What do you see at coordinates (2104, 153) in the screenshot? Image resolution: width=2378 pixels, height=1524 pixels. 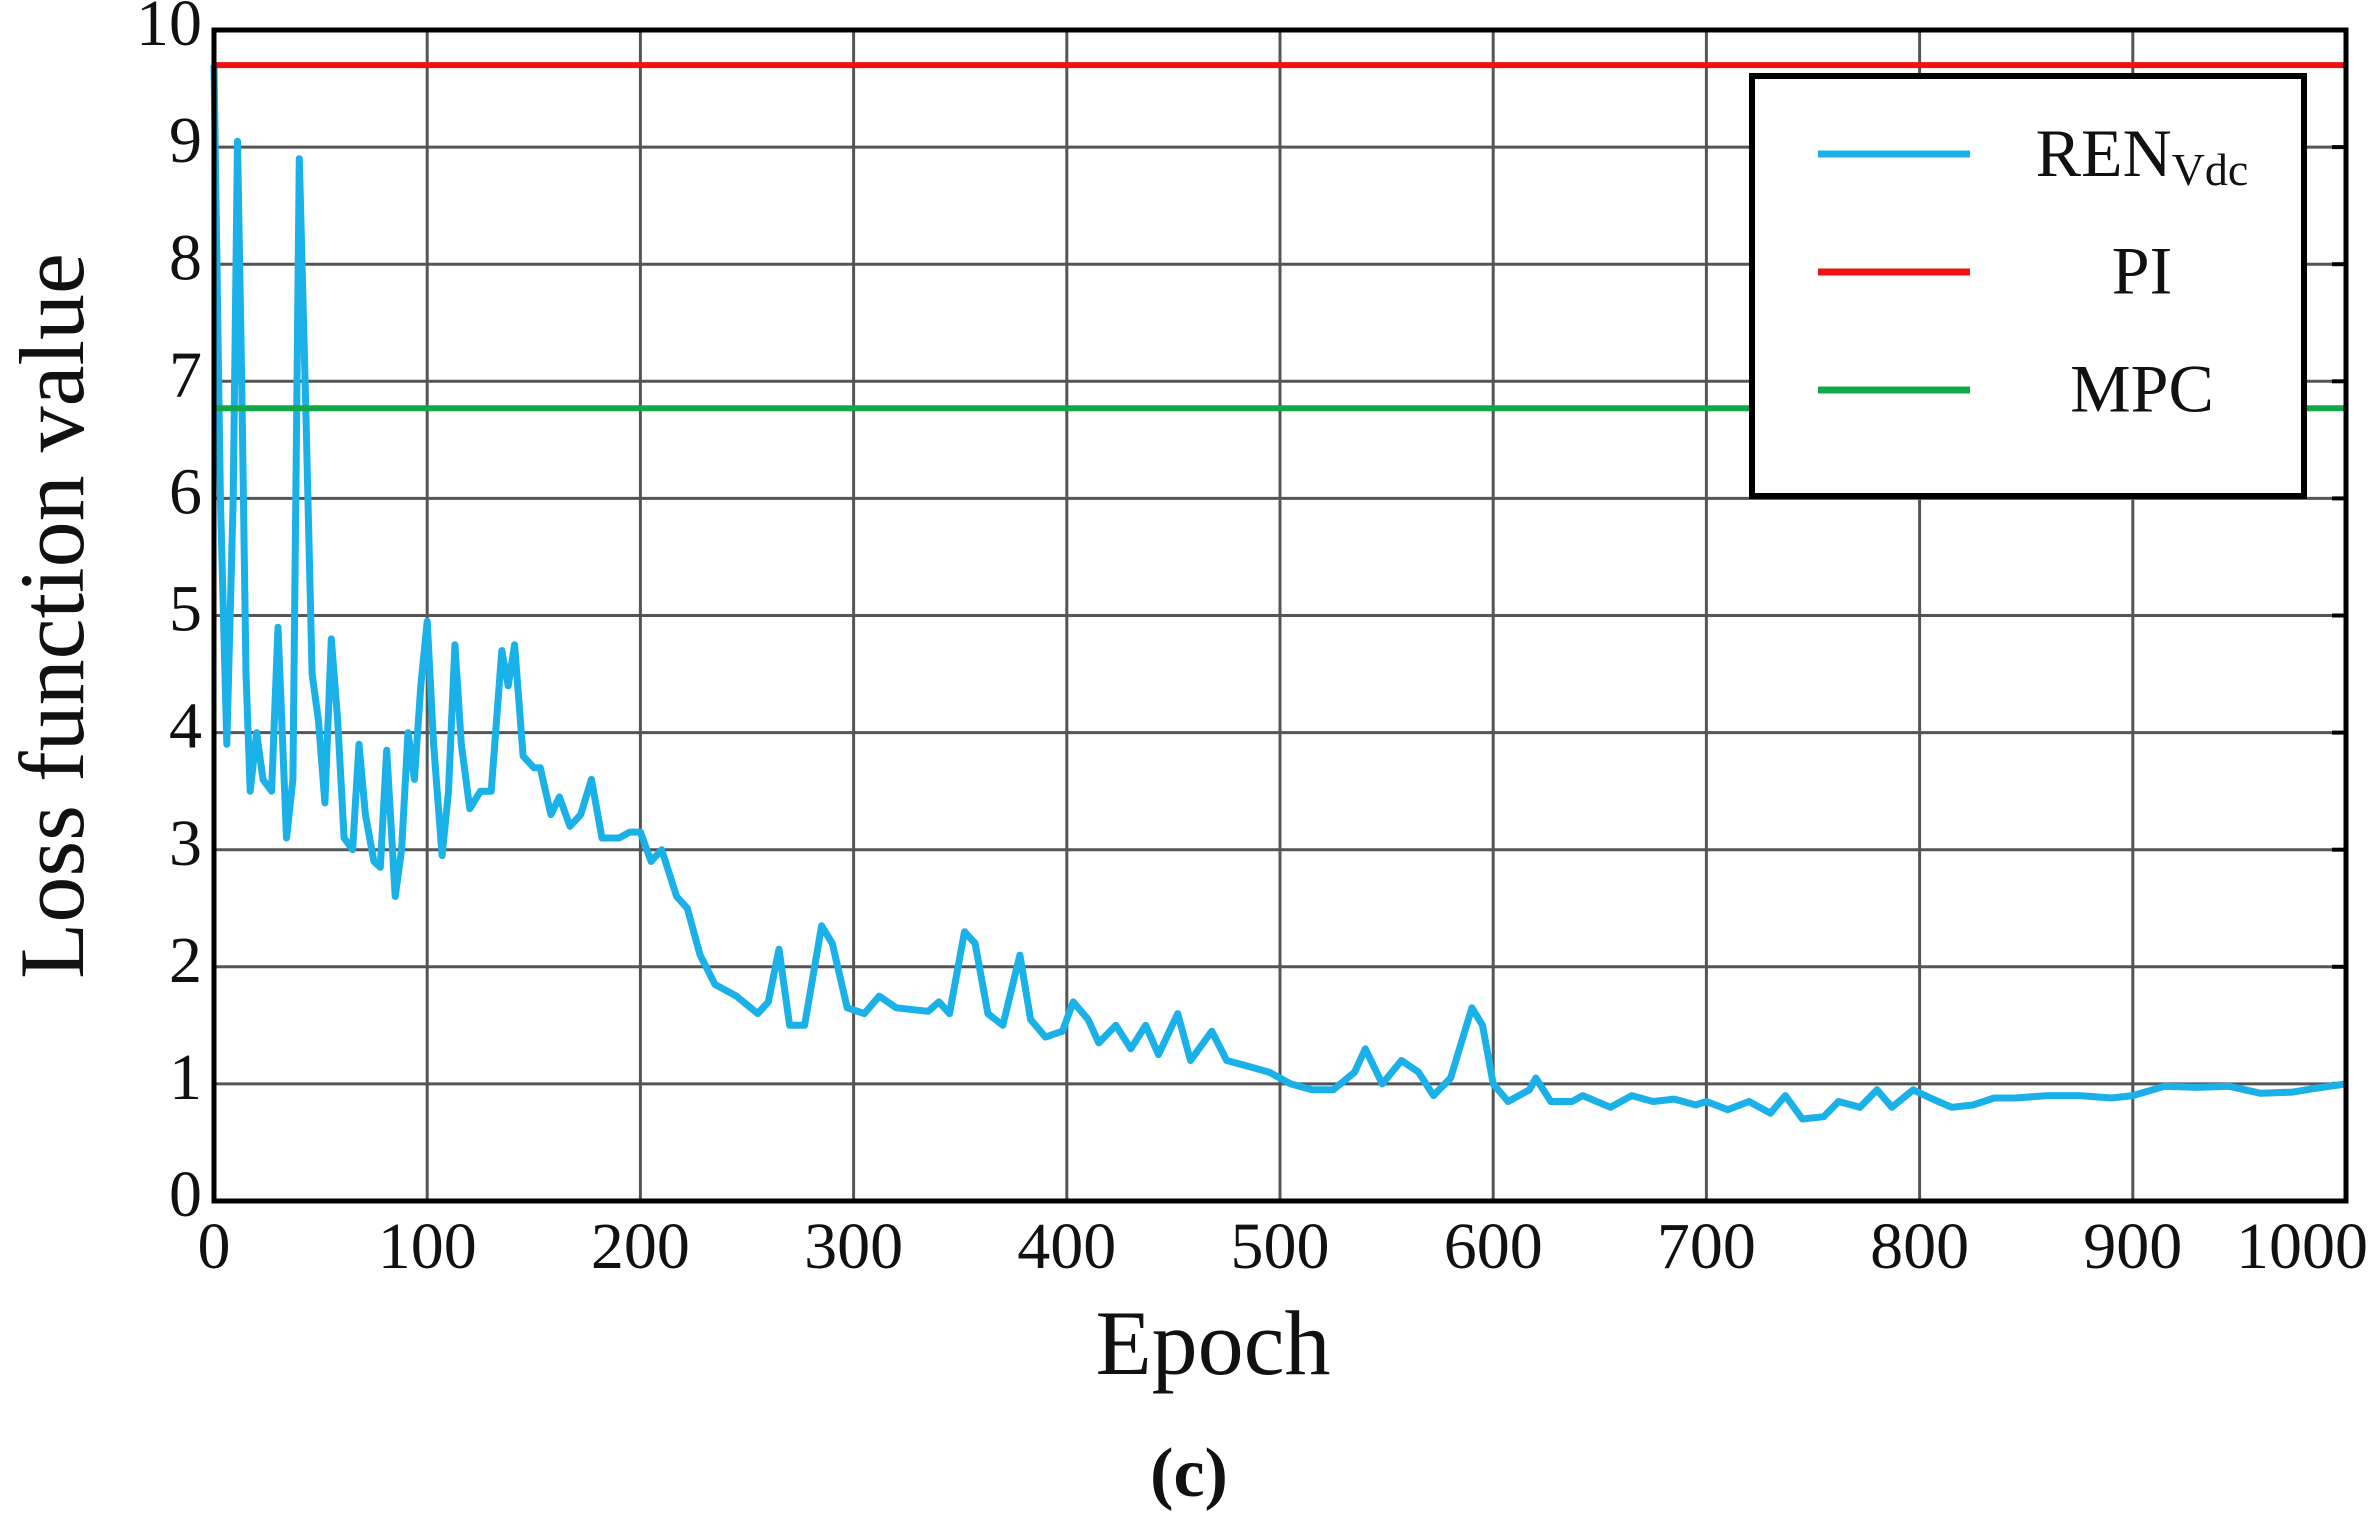 I see `legend-label-main: REN` at bounding box center [2104, 153].